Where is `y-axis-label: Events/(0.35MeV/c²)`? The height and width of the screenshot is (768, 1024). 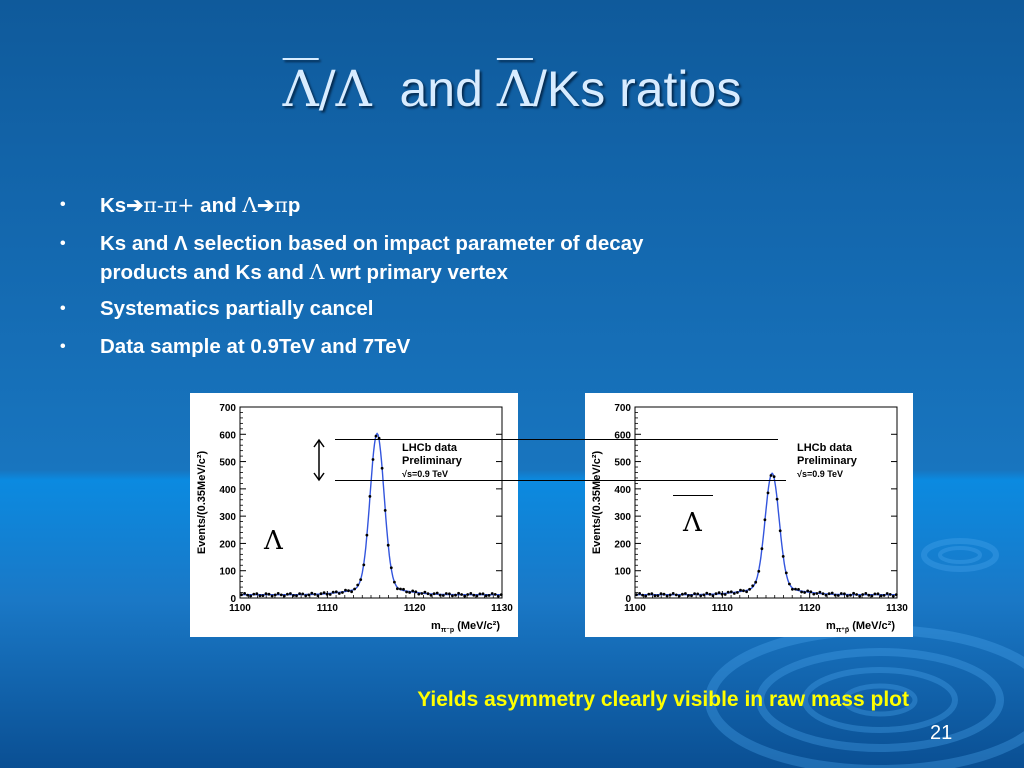 y-axis-label: Events/(0.35MeV/c²) is located at coordinates (202, 503).